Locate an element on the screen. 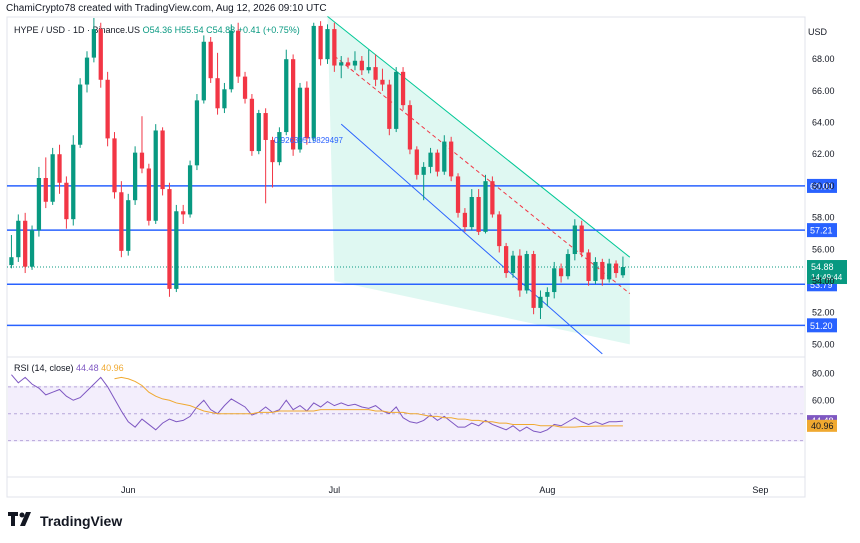  y-tick-label: 50.00 is located at coordinates (823, 344).